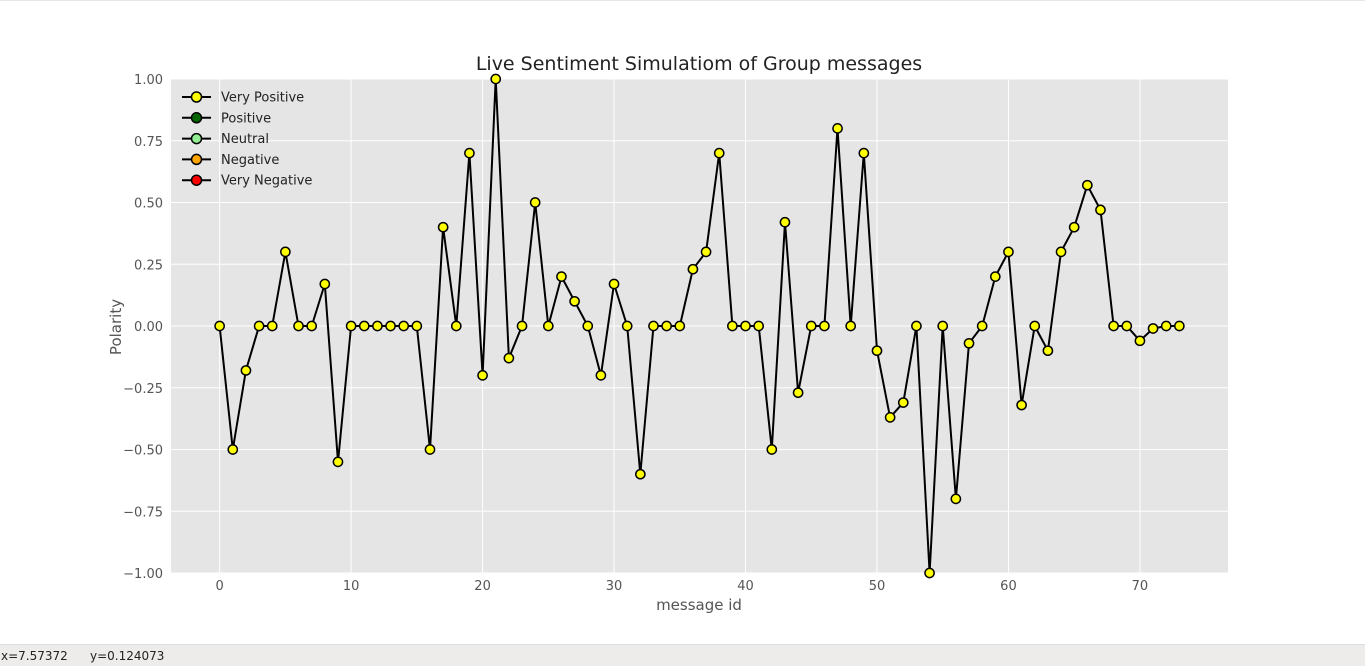 The height and width of the screenshot is (666, 1365). I want to click on legend-label: Negative, so click(250, 160).